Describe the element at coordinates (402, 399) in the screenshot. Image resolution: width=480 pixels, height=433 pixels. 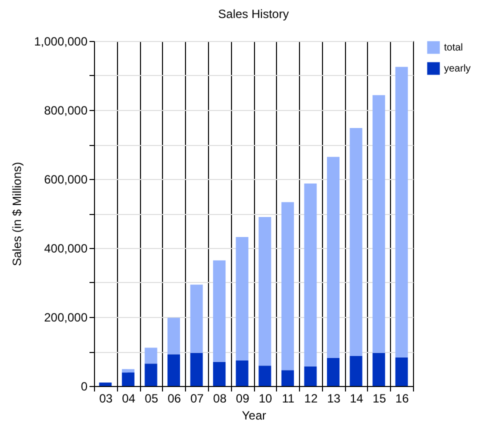
I see `x-tick-label: 16` at that location.